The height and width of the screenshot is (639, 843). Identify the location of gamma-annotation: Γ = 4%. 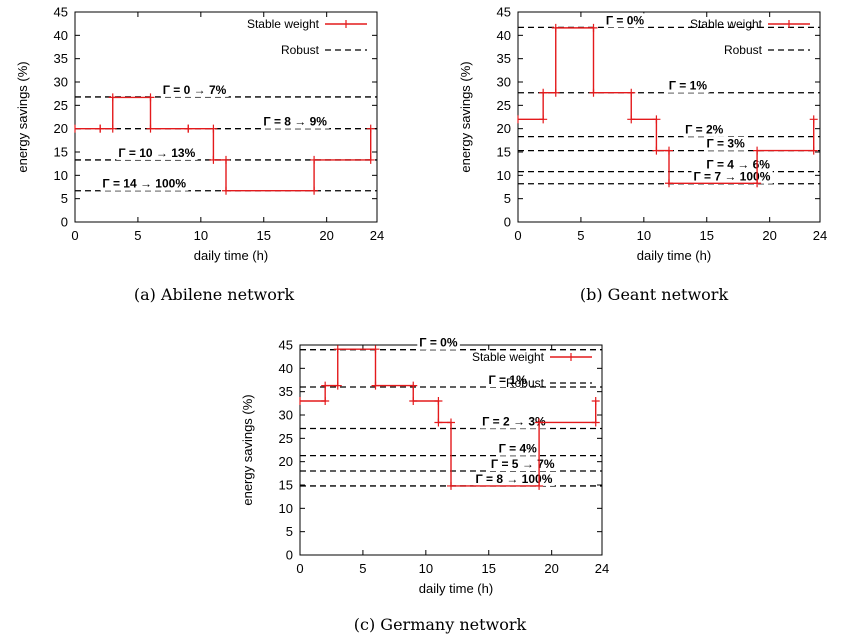
(518, 449).